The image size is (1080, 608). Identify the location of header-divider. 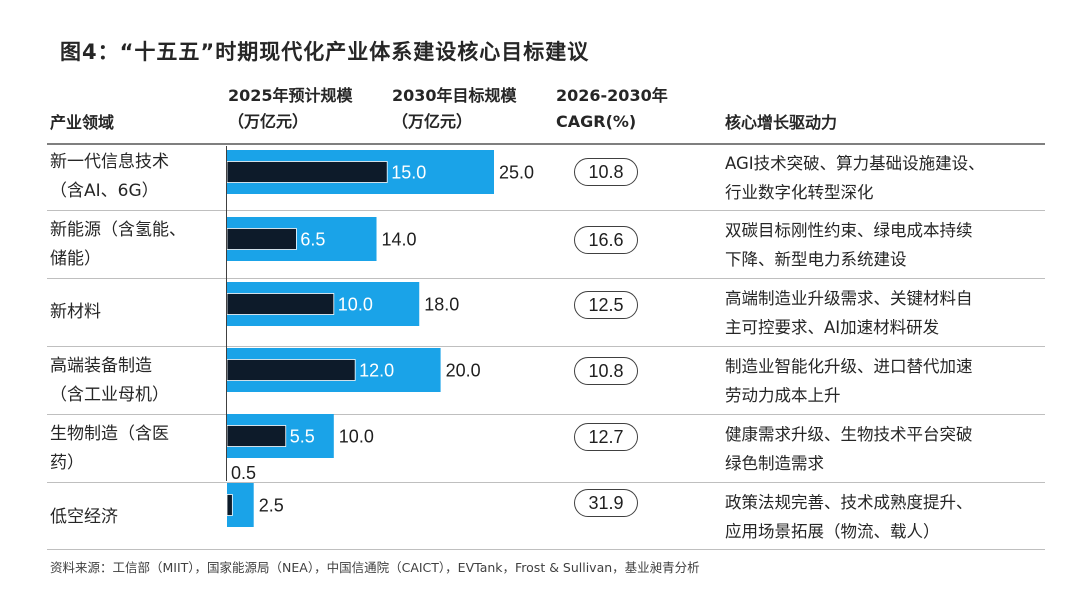
(546, 144).